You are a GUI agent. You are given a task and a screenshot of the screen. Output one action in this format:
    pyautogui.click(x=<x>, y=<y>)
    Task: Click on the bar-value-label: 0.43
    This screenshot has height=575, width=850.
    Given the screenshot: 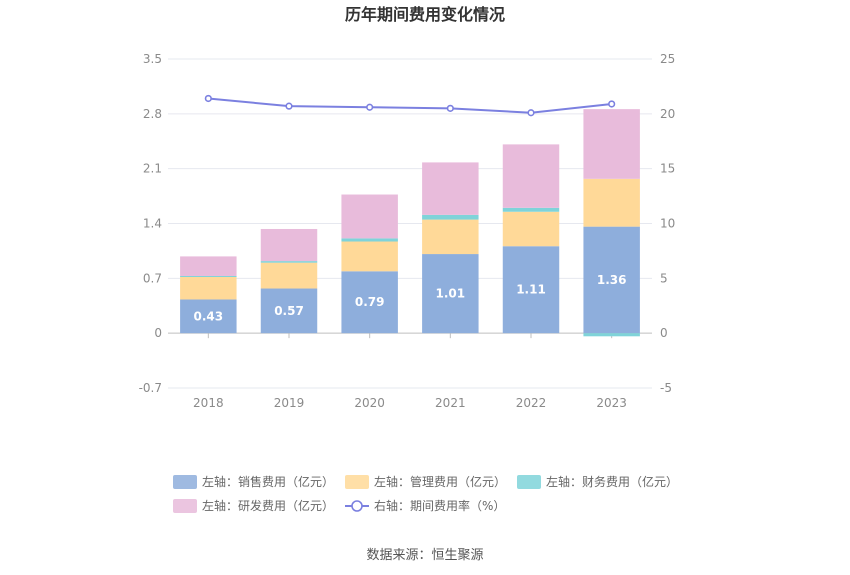 What is the action you would take?
    pyautogui.click(x=209, y=316)
    